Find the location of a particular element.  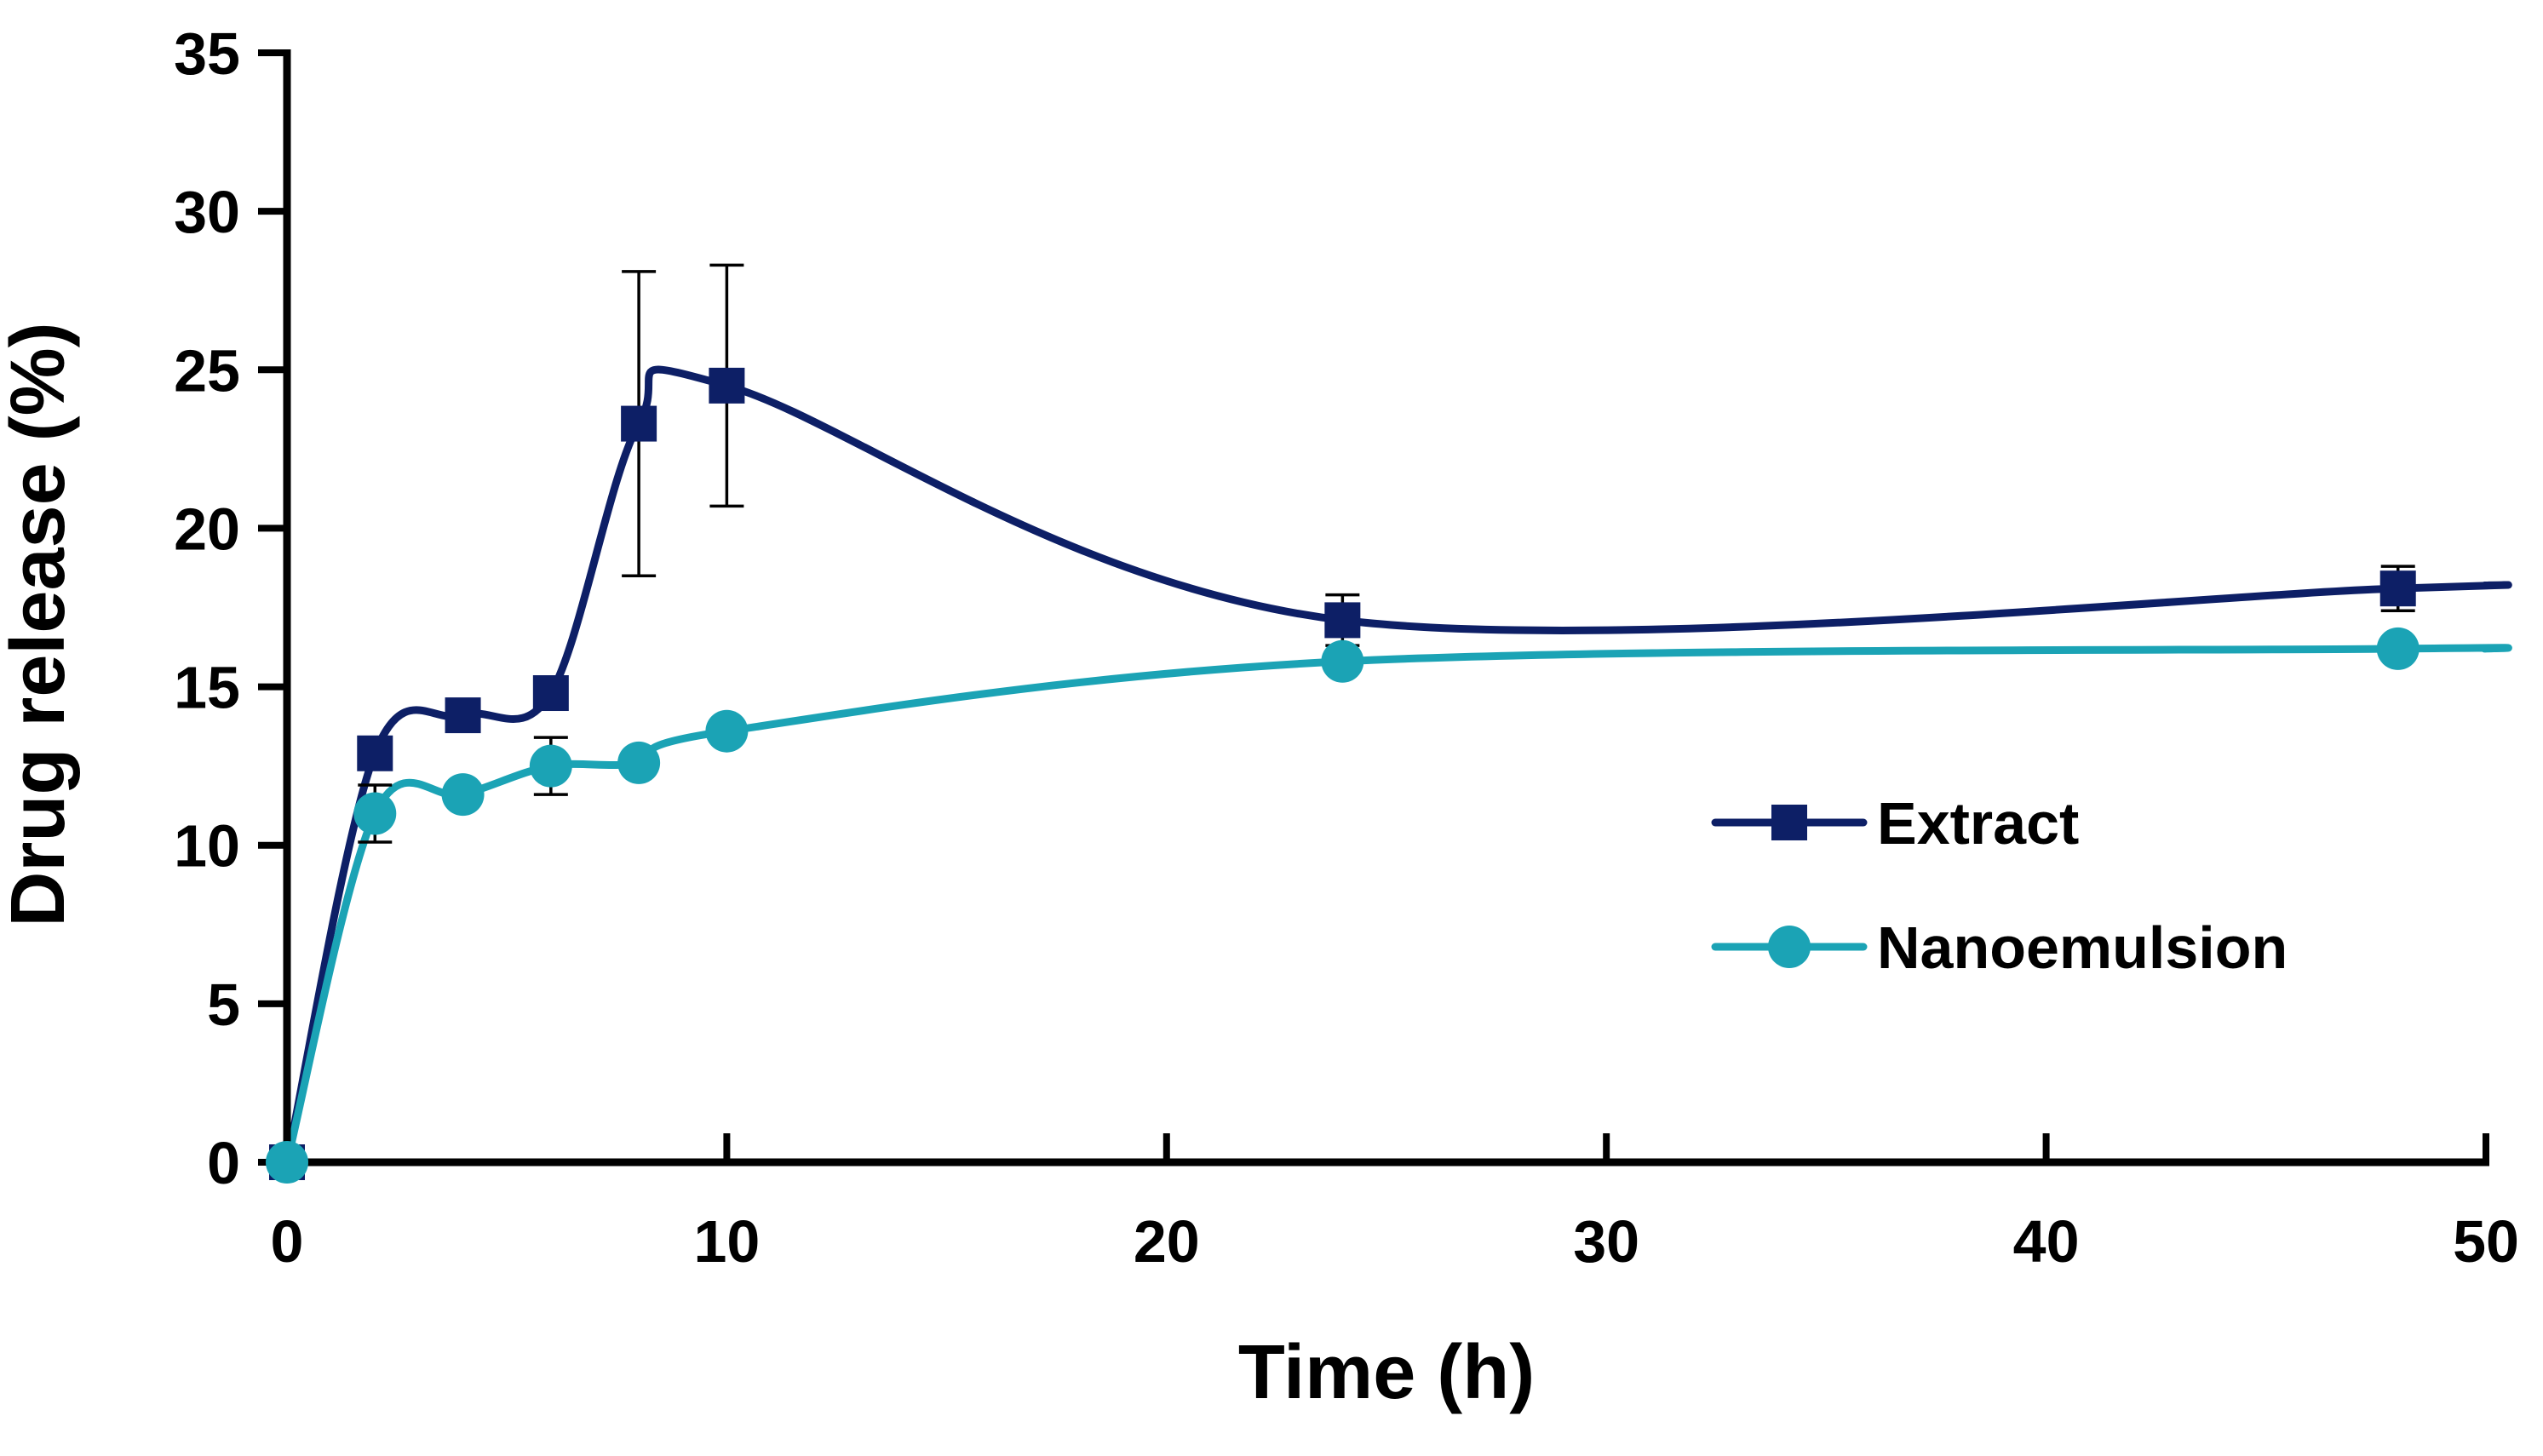

x-tick-label: 30 is located at coordinates (1606, 1241).